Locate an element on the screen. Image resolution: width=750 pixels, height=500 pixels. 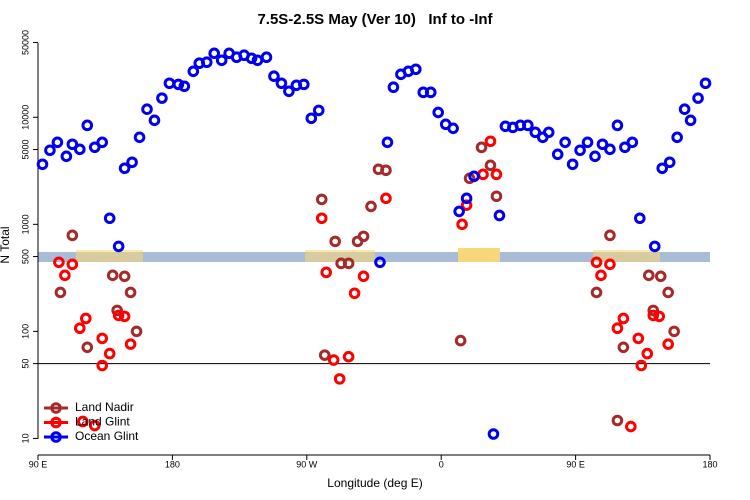
y-axis-label: N Total is located at coordinates (6, 244).